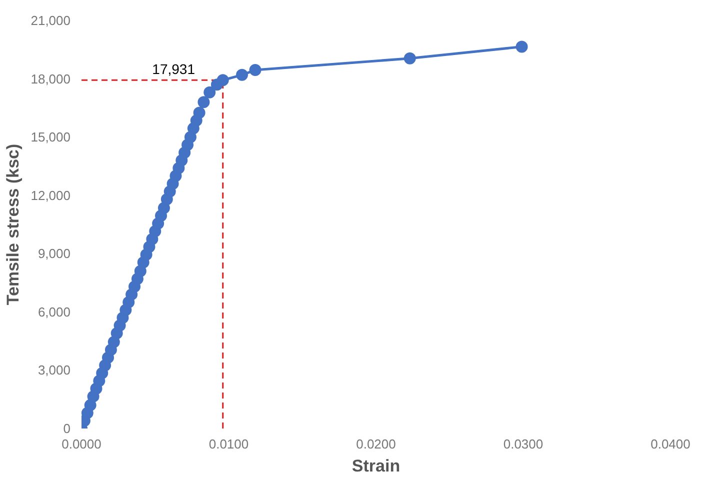 This screenshot has height=484, width=720. Describe the element at coordinates (670, 444) in the screenshot. I see `x-tick-label: 0.0400` at that location.